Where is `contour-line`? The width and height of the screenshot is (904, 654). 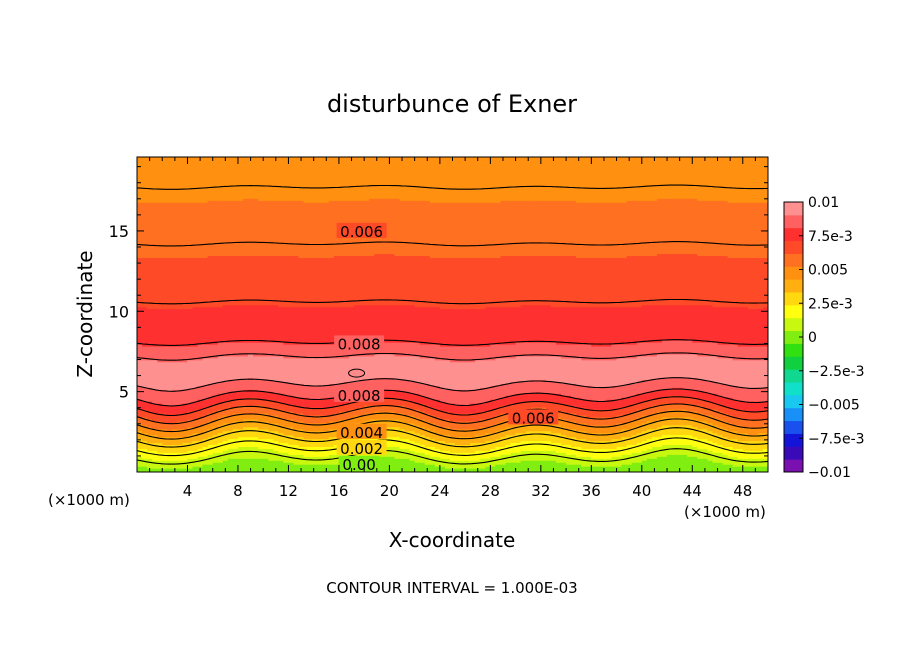 contour-line is located at coordinates (452, 414).